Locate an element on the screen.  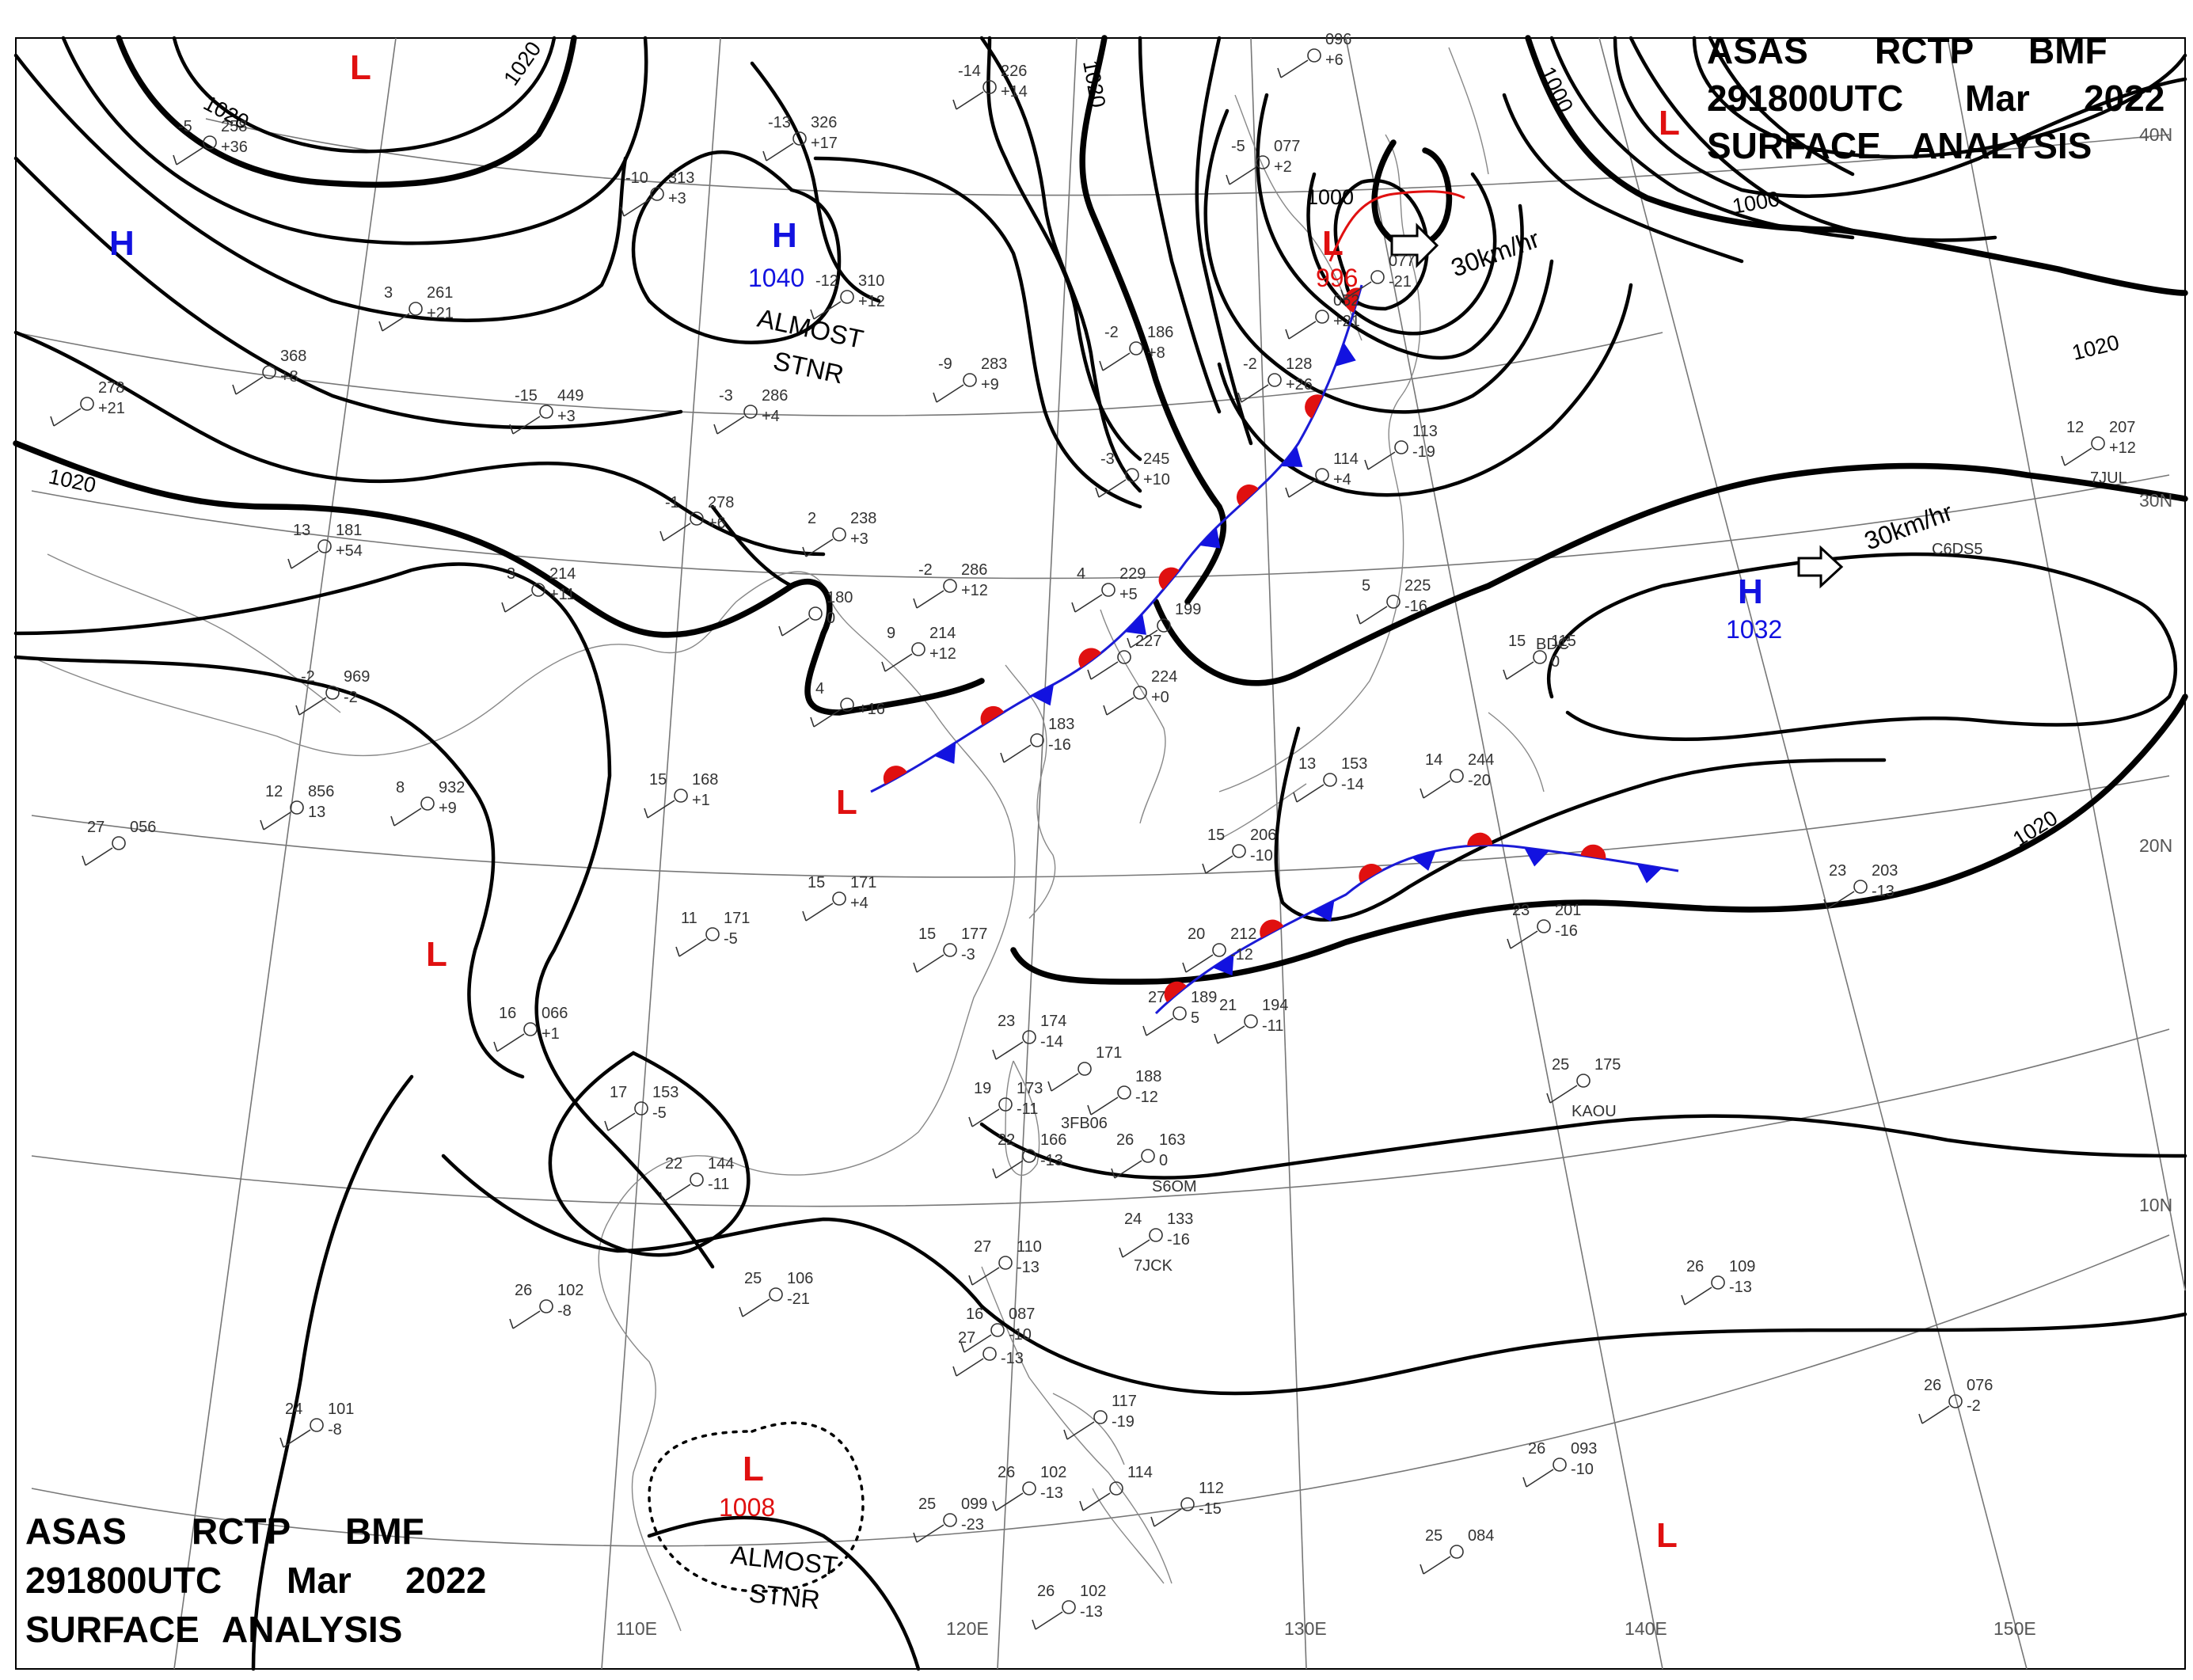
station-pressure: 110 is located at coordinates (1029, 1247).